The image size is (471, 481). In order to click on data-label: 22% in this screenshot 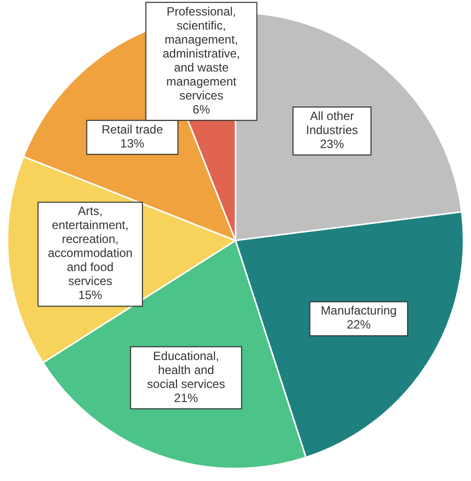, I will do `click(359, 325)`.